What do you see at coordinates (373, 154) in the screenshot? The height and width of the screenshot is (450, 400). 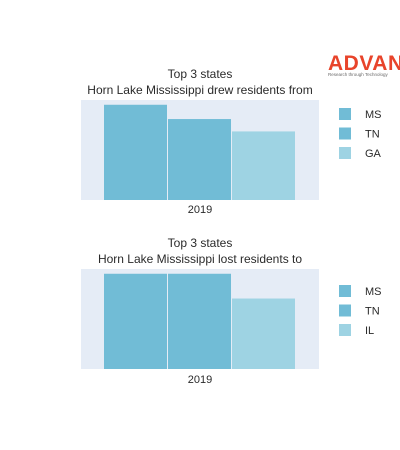 I see `chart-1-legend-label-ga: GA` at bounding box center [373, 154].